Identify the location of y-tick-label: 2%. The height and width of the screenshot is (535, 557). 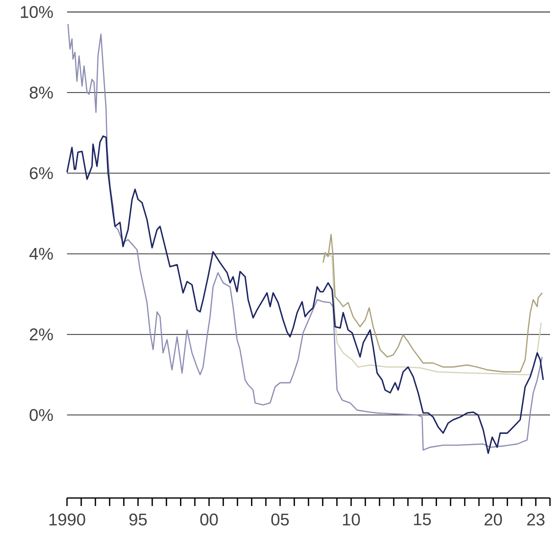
(41, 334).